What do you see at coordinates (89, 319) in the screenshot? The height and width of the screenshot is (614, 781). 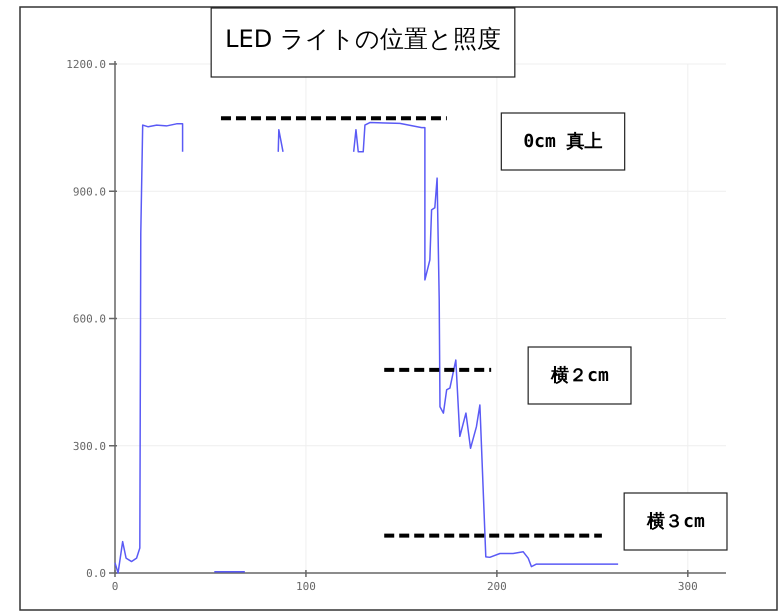 I see `y-tick-label: 600.0` at bounding box center [89, 319].